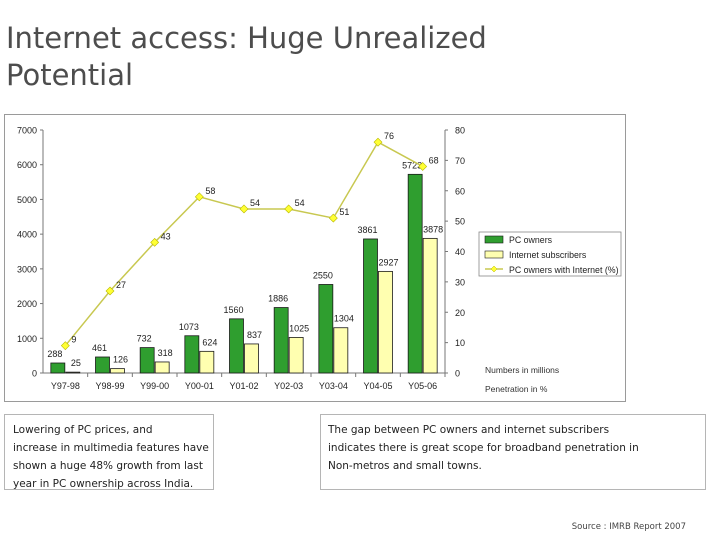 The width and height of the screenshot is (720, 540). Describe the element at coordinates (494, 269) in the screenshot. I see `legend-marker` at that location.